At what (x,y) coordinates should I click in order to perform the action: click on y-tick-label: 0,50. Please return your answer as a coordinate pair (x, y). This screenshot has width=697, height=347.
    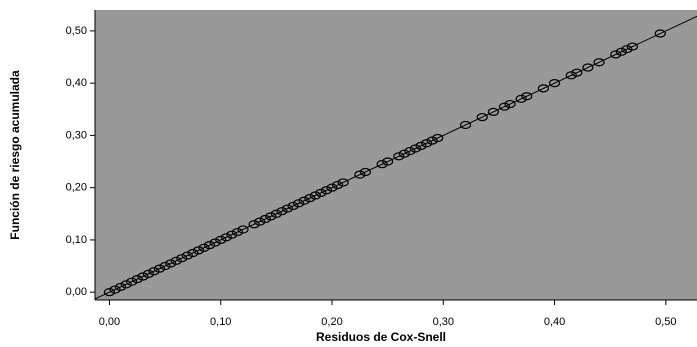
    Looking at the image, I should click on (76, 31).